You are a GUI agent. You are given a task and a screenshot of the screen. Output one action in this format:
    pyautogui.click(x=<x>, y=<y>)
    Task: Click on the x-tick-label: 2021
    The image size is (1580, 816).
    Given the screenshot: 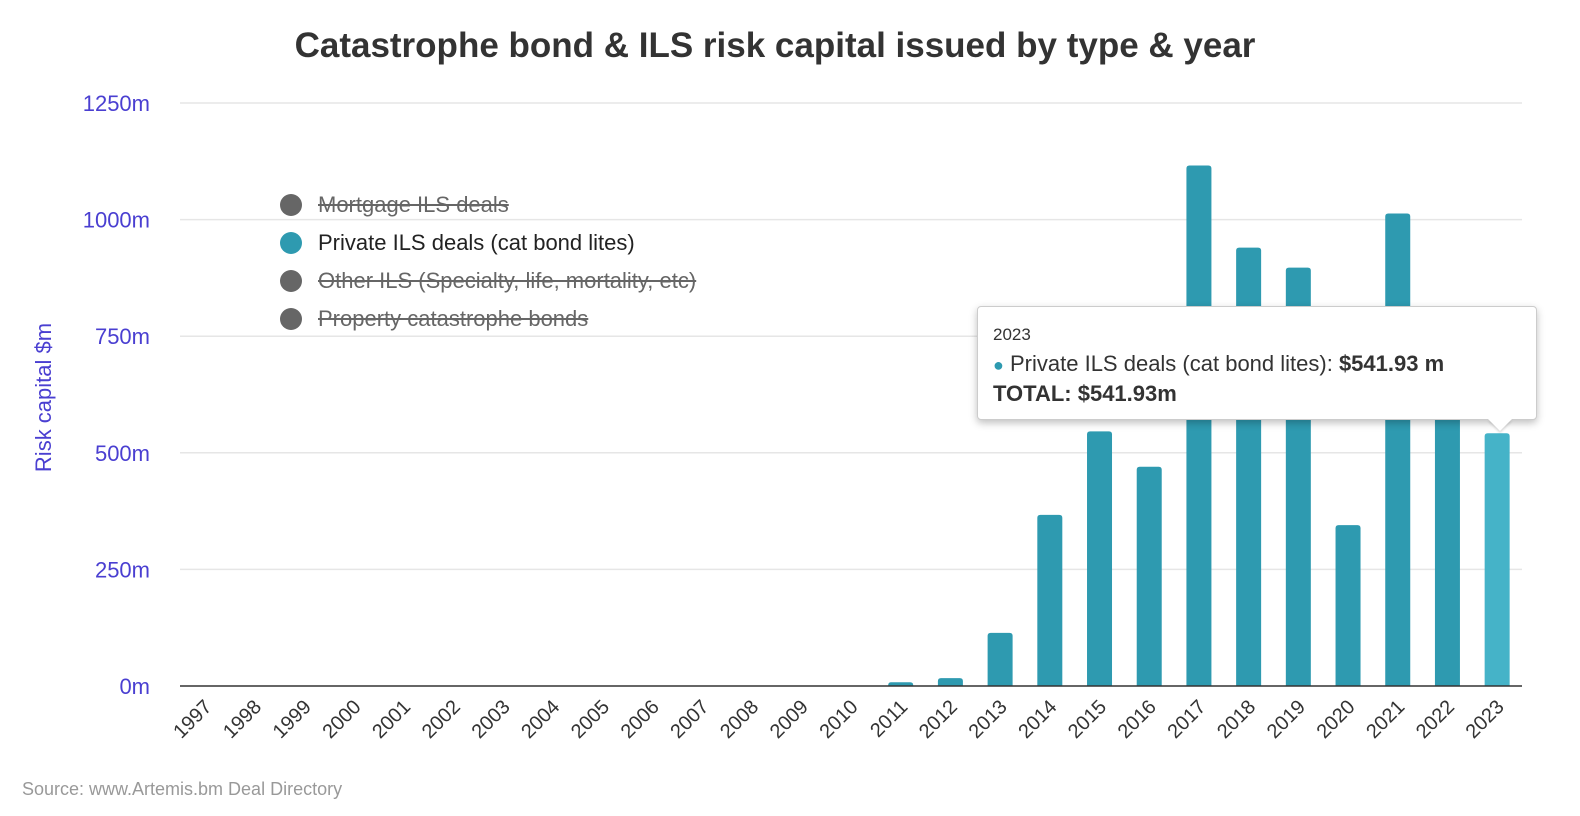 What is the action you would take?
    pyautogui.click(x=1385, y=719)
    